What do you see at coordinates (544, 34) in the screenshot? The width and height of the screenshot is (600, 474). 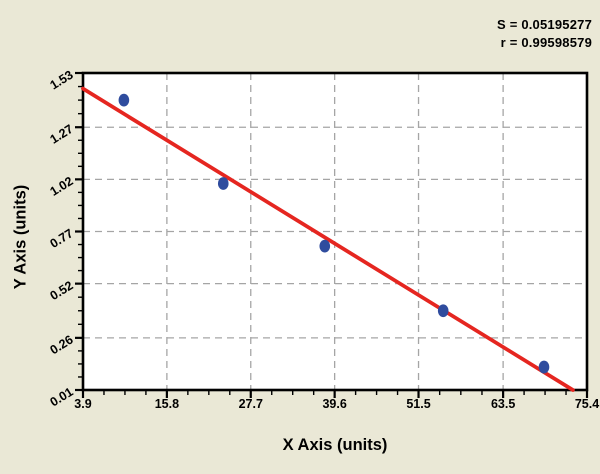 I see `stats-annotation: S = 0.05195277 r = 0.99598579` at bounding box center [544, 34].